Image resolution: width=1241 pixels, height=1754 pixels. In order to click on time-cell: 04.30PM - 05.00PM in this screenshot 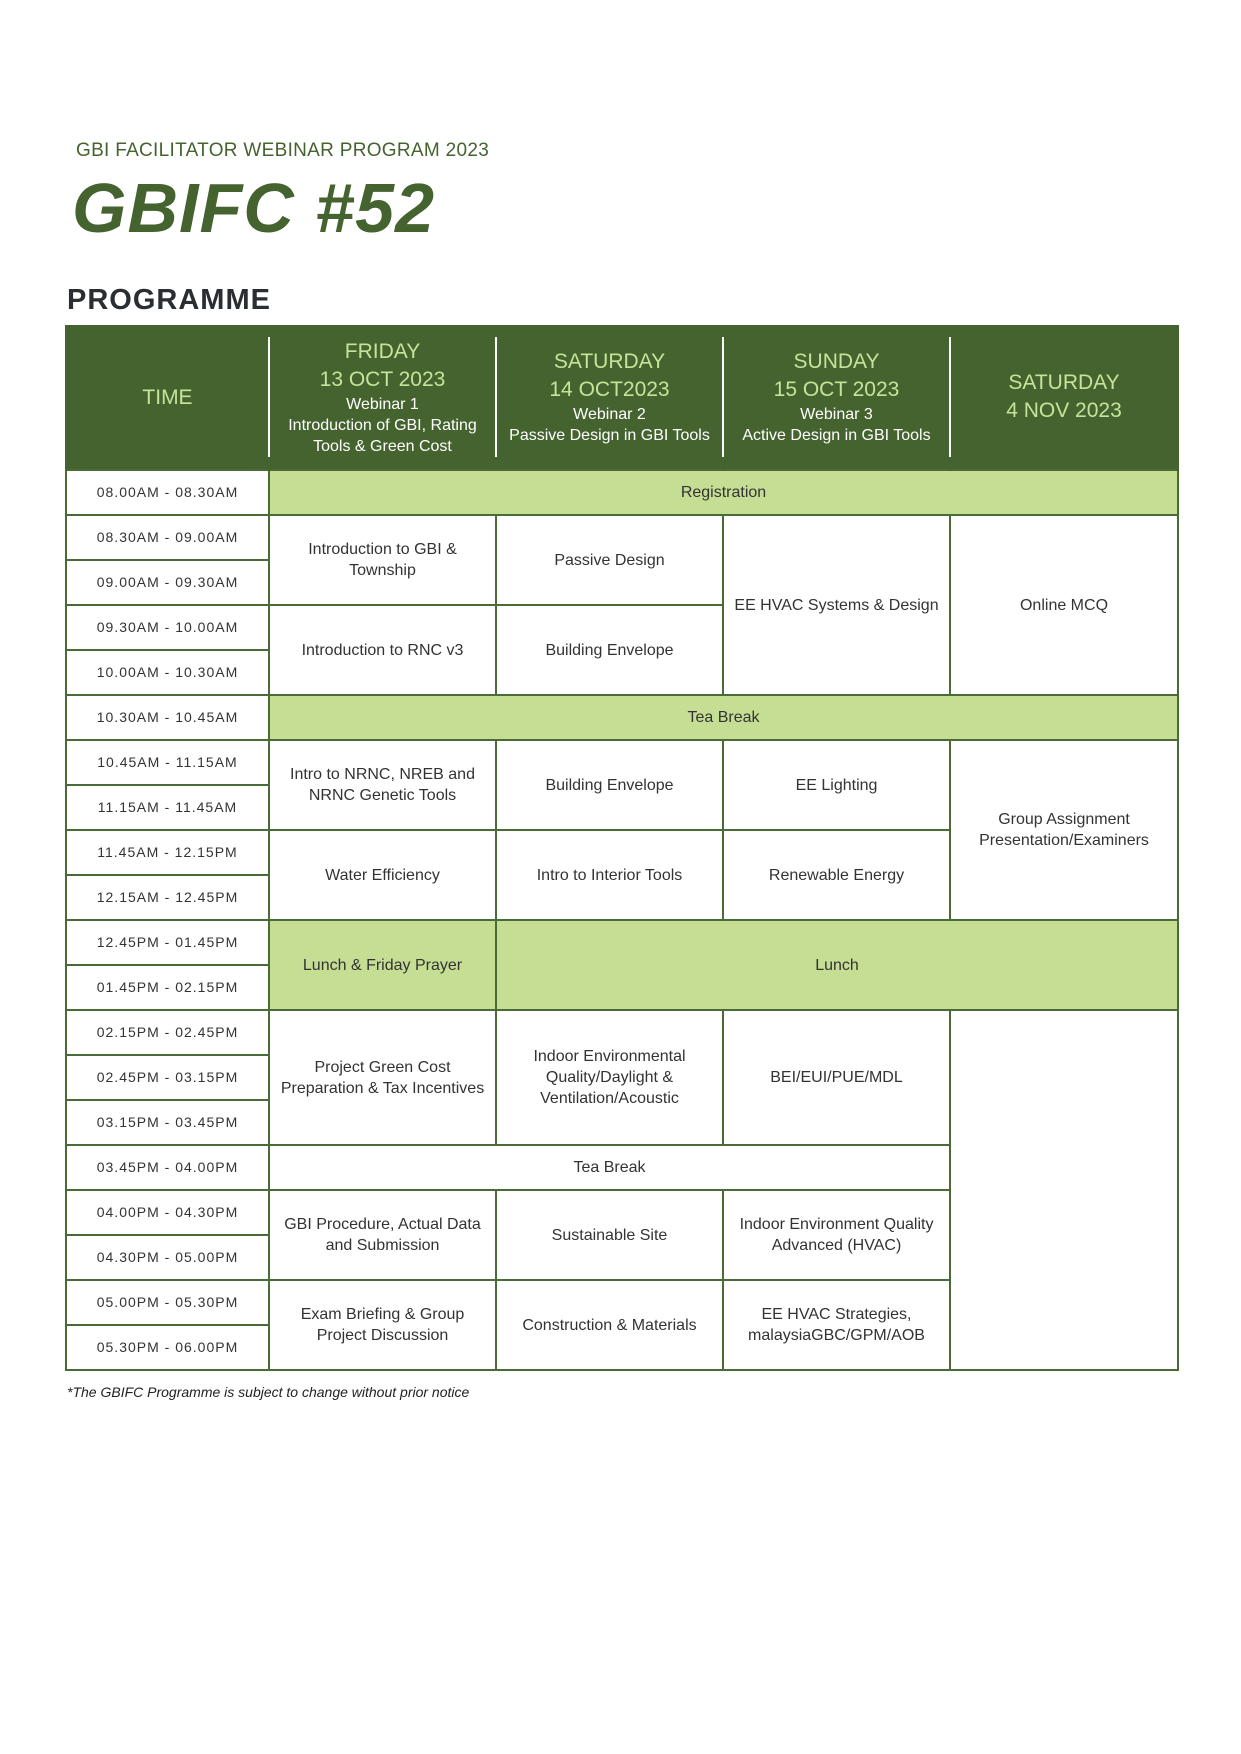, I will do `click(167, 1257)`.